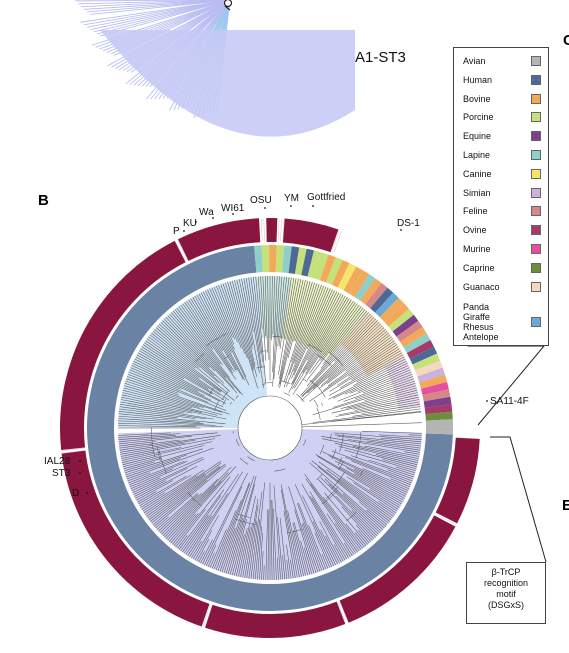 This screenshot has height=653, width=569. Describe the element at coordinates (477, 136) in the screenshot. I see `legend-label: Equine` at that location.